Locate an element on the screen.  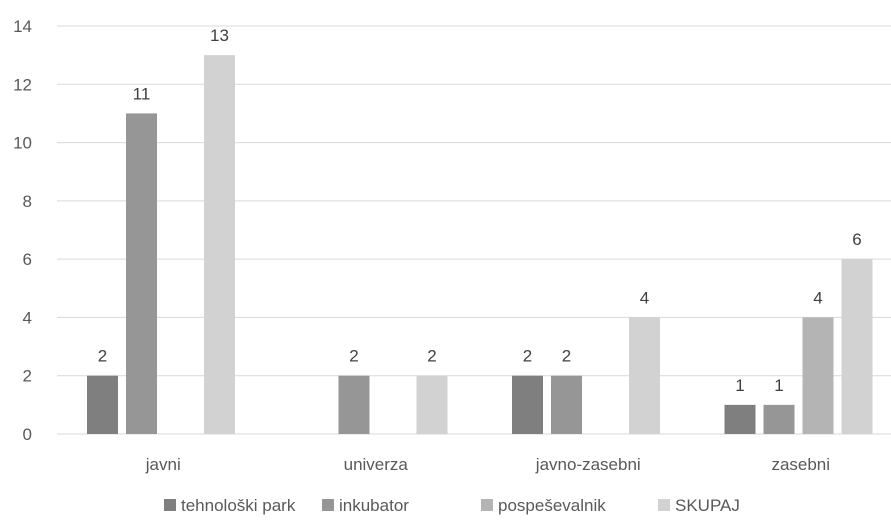
y-tick-label: 8 is located at coordinates (27, 201).